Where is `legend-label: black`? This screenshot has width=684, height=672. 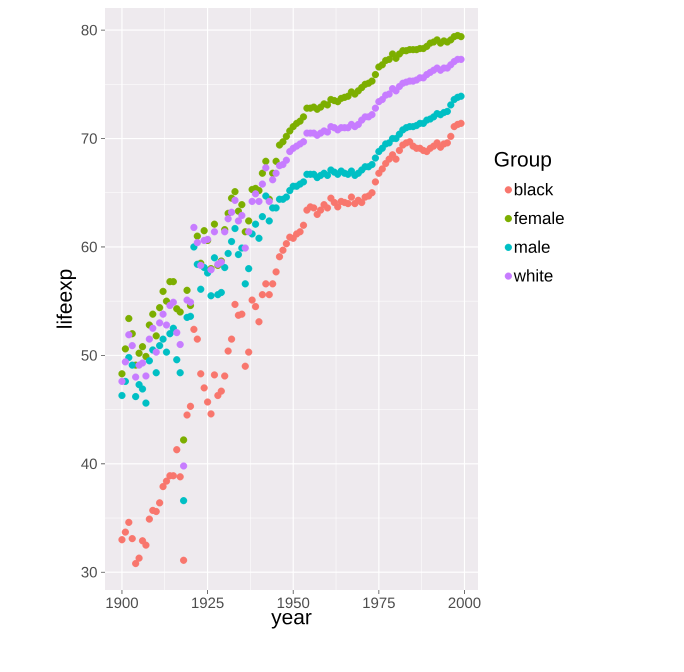
legend-label: black is located at coordinates (534, 189).